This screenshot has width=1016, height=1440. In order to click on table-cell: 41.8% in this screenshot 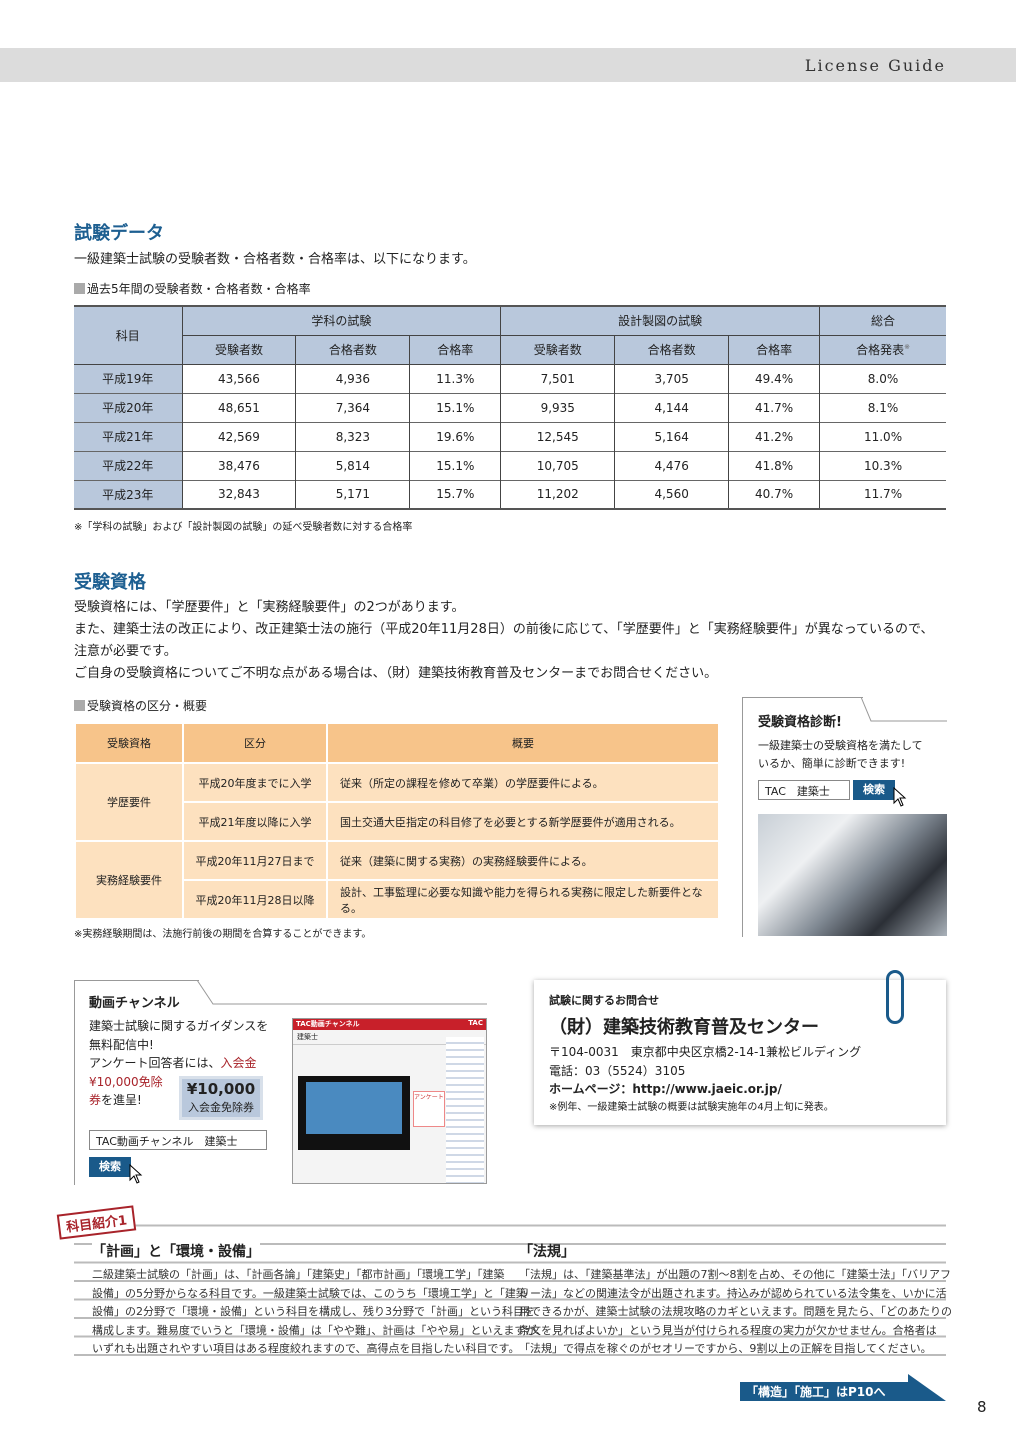, I will do `click(774, 465)`.